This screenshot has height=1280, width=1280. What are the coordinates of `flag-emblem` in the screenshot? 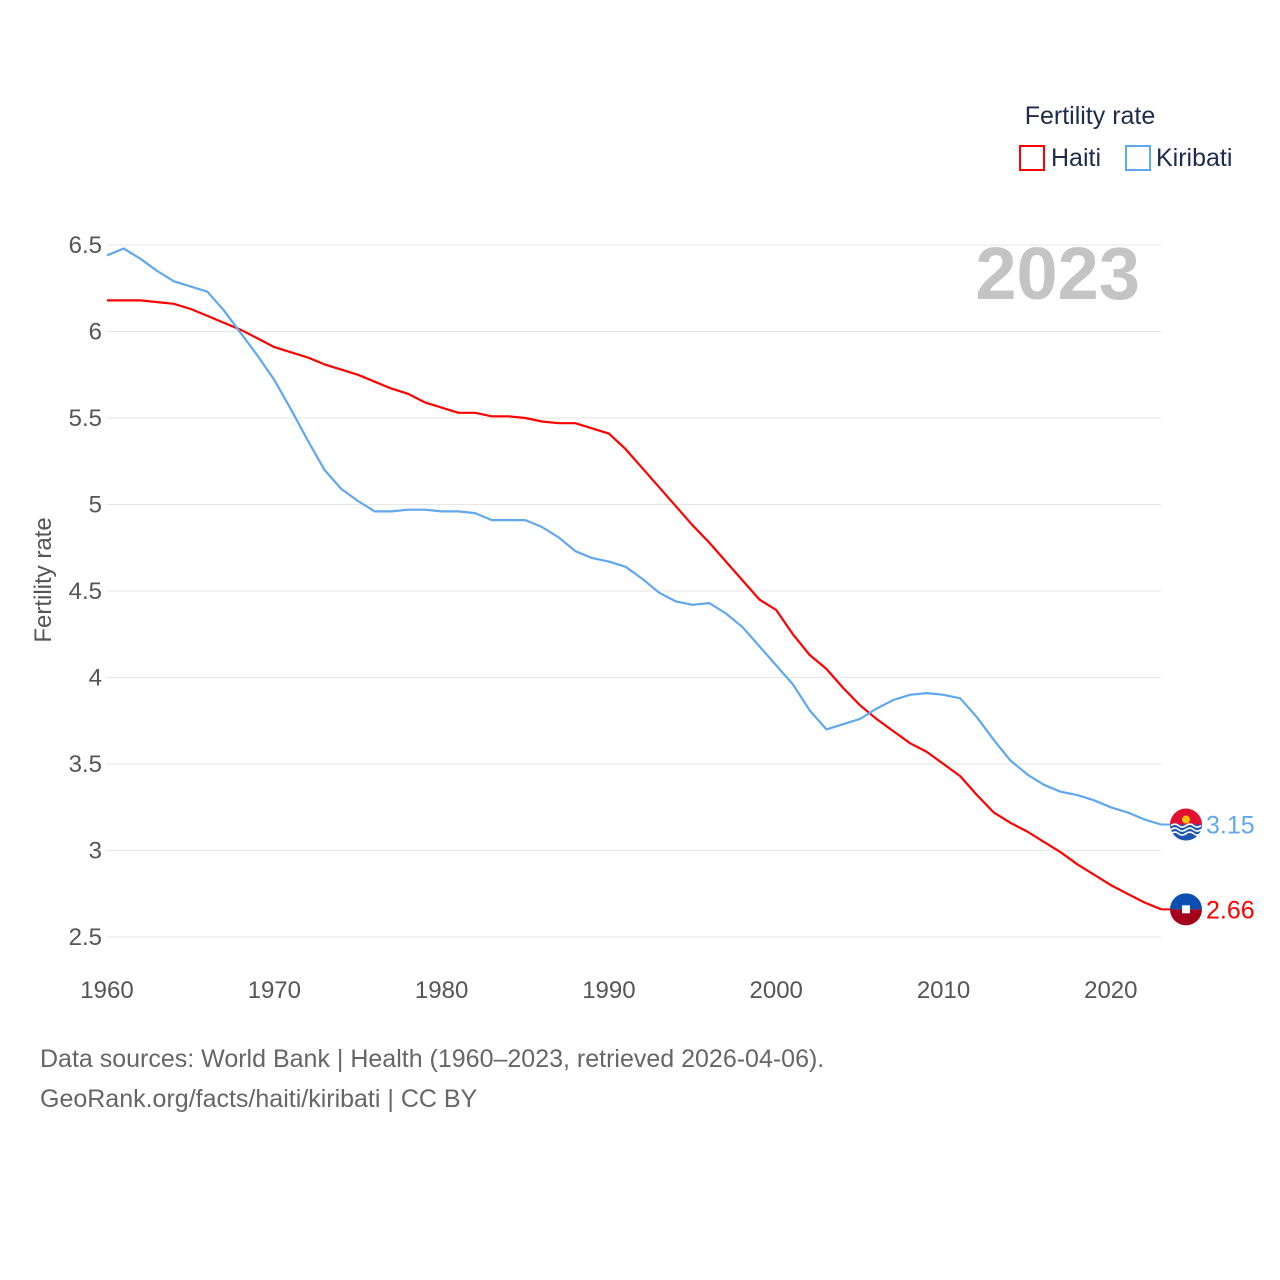 It's located at (1186, 909).